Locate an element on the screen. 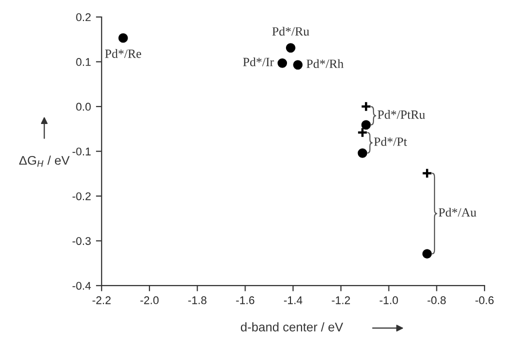 The width and height of the screenshot is (521, 340). x-tick-label: -1.0 is located at coordinates (389, 300).